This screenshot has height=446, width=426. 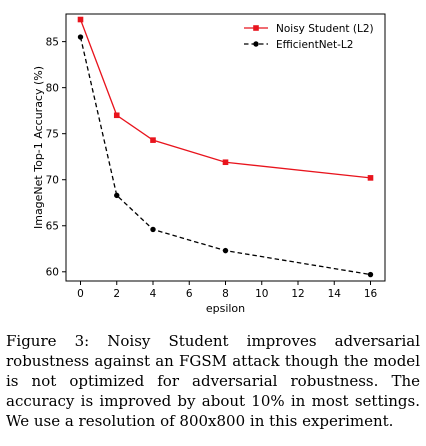 What do you see at coordinates (225, 308) in the screenshot?
I see `x-axis-label: epsilon` at bounding box center [225, 308].